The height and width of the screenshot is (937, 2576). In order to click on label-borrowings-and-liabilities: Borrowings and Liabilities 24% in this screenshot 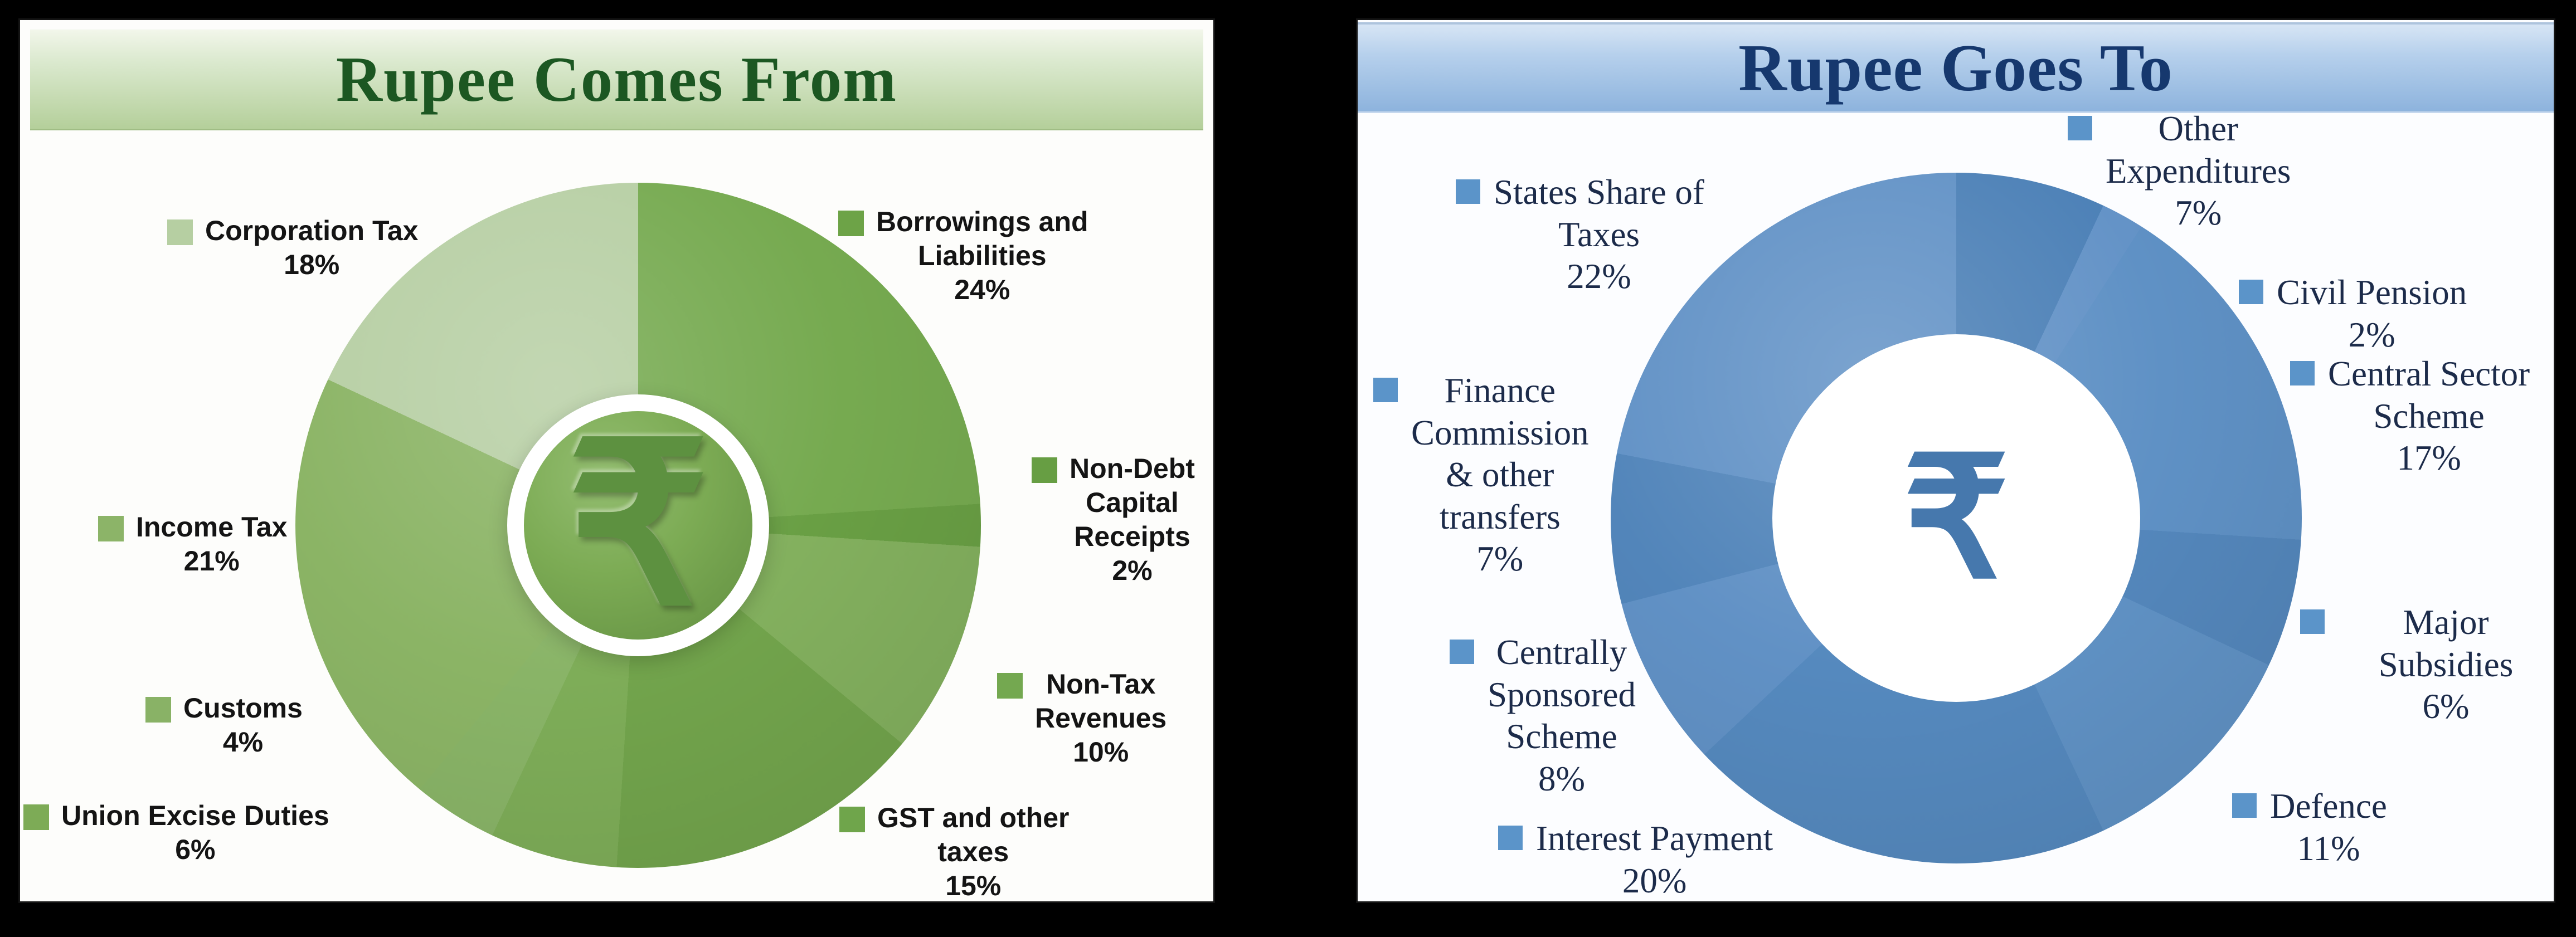, I will do `click(963, 256)`.